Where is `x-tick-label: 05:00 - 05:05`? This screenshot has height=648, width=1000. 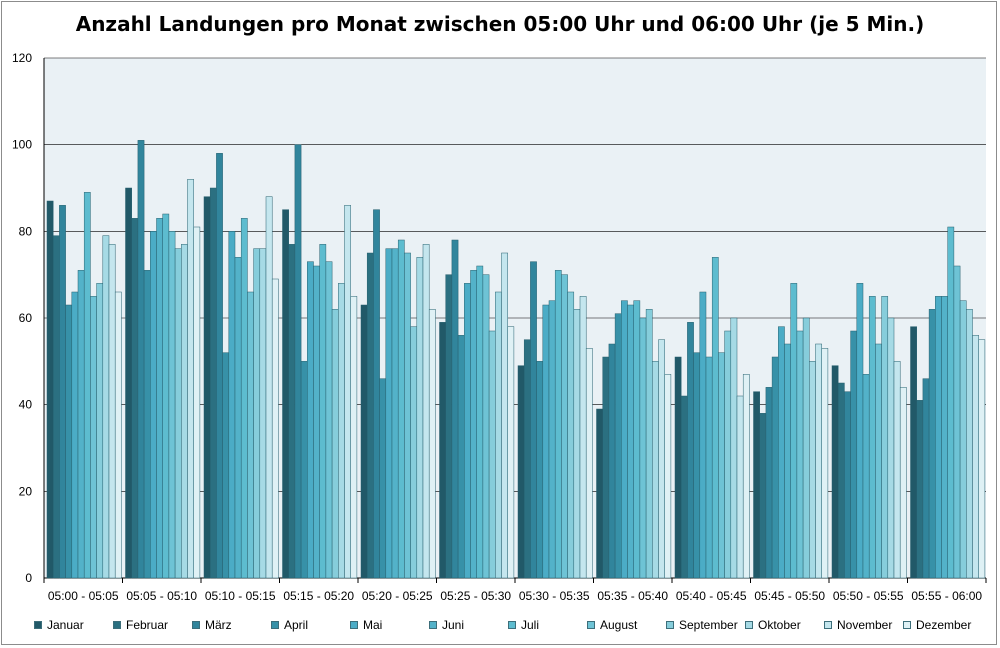 x-tick-label: 05:00 - 05:05 is located at coordinates (83, 596).